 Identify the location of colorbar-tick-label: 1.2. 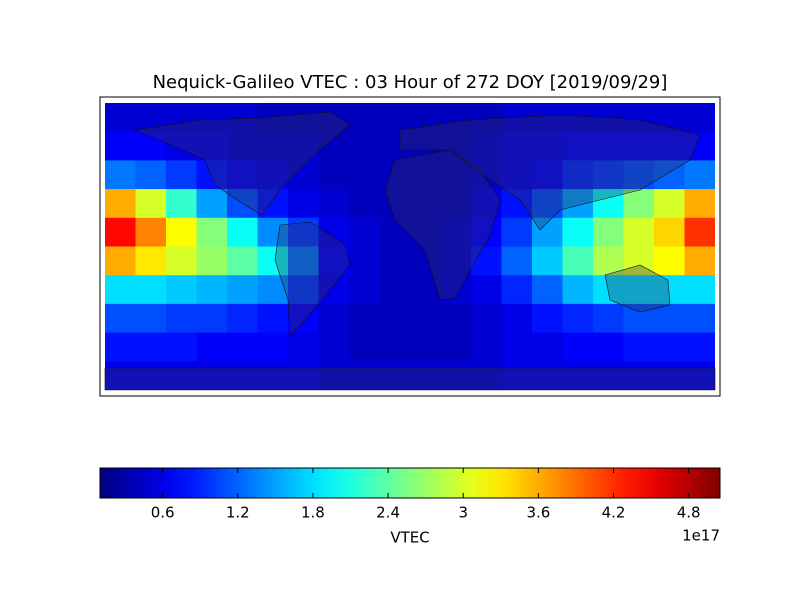
(238, 513).